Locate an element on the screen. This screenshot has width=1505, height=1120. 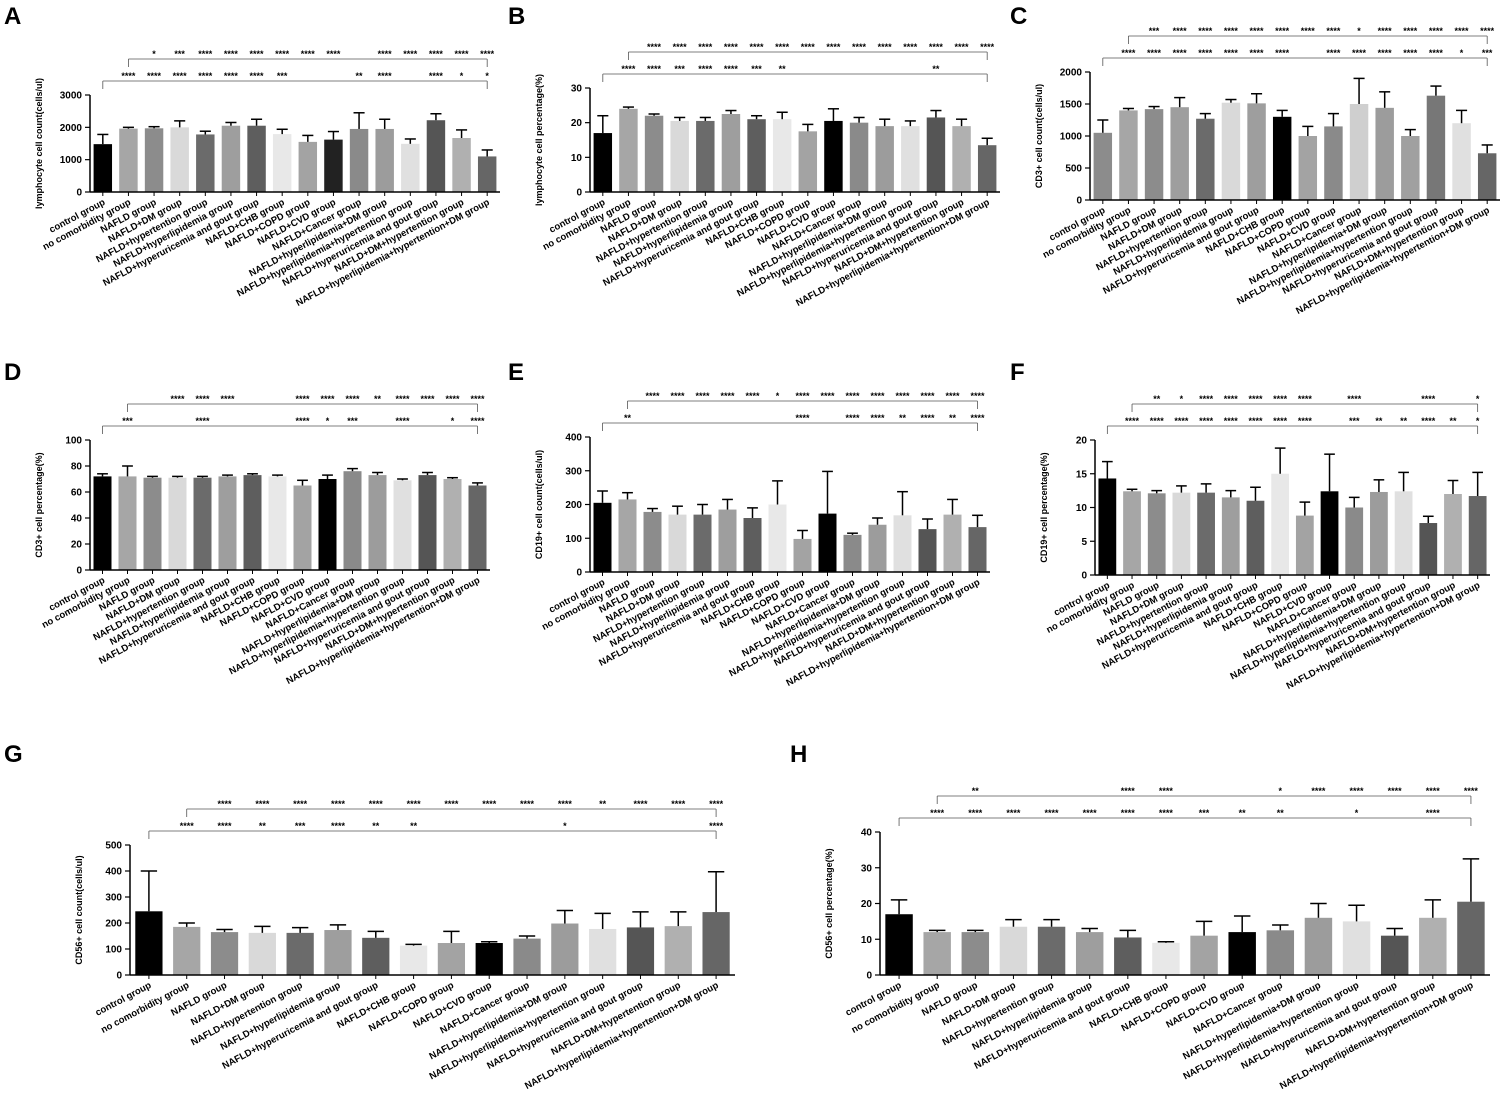
y-tick-label: 1500 is located at coordinates (1071, 105).